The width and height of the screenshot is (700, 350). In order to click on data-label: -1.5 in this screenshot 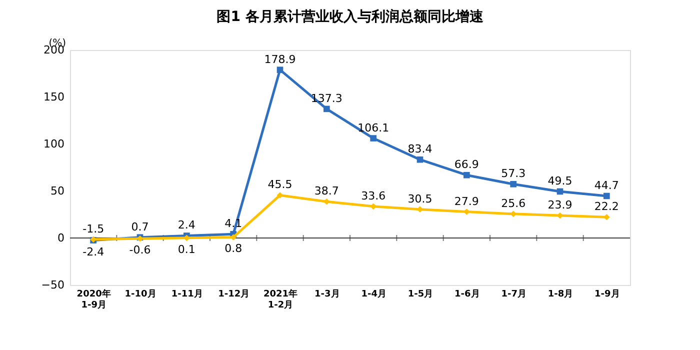, I will do `click(93, 229)`.